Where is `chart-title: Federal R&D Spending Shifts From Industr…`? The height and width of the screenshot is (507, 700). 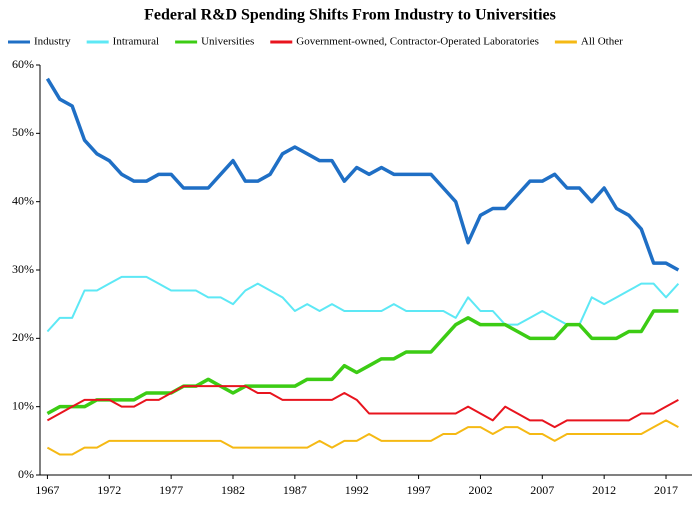
chart-title: Federal R&D Spending Shifts From Industr… is located at coordinates (350, 15).